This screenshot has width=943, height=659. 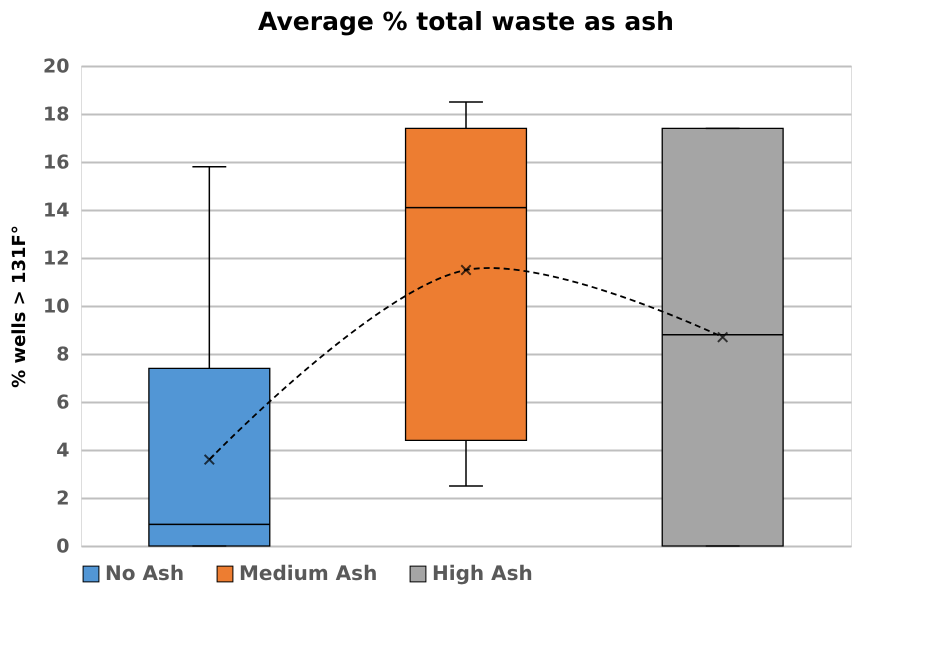 What do you see at coordinates (19, 306) in the screenshot?
I see `y-axis-title: % wells > 131F°` at bounding box center [19, 306].